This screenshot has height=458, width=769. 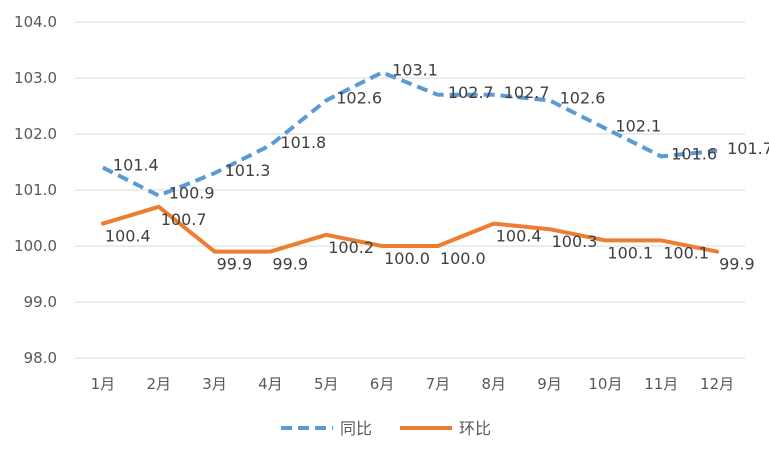 What do you see at coordinates (694, 153) in the screenshot?
I see `data-label: 101.6` at bounding box center [694, 153].